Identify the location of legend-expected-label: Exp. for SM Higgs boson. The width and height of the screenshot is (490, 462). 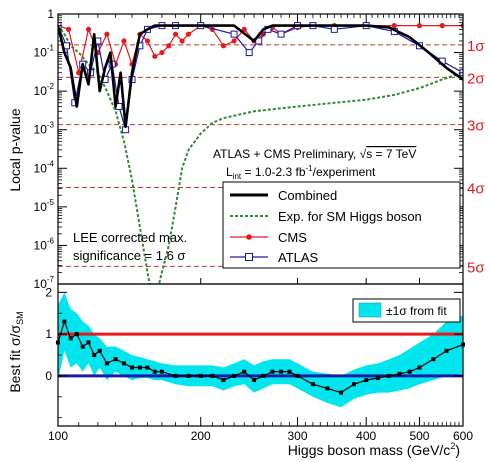
(350, 216).